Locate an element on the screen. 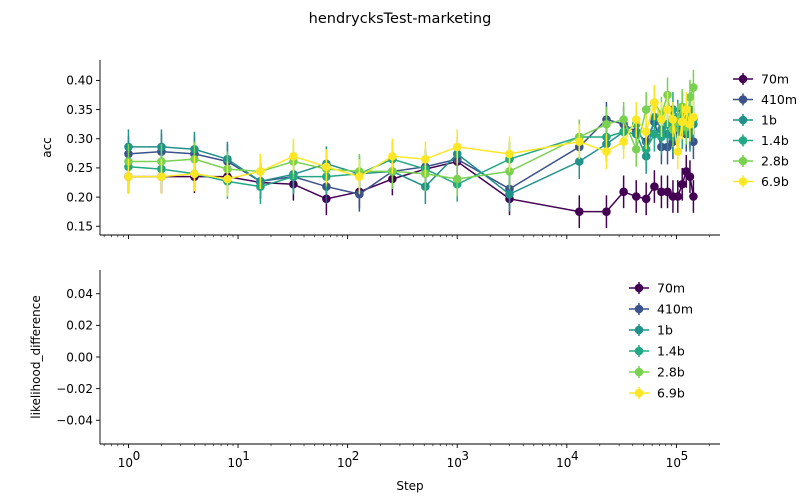 The width and height of the screenshot is (800, 500). y-tick-label: 0.00 is located at coordinates (79, 357).